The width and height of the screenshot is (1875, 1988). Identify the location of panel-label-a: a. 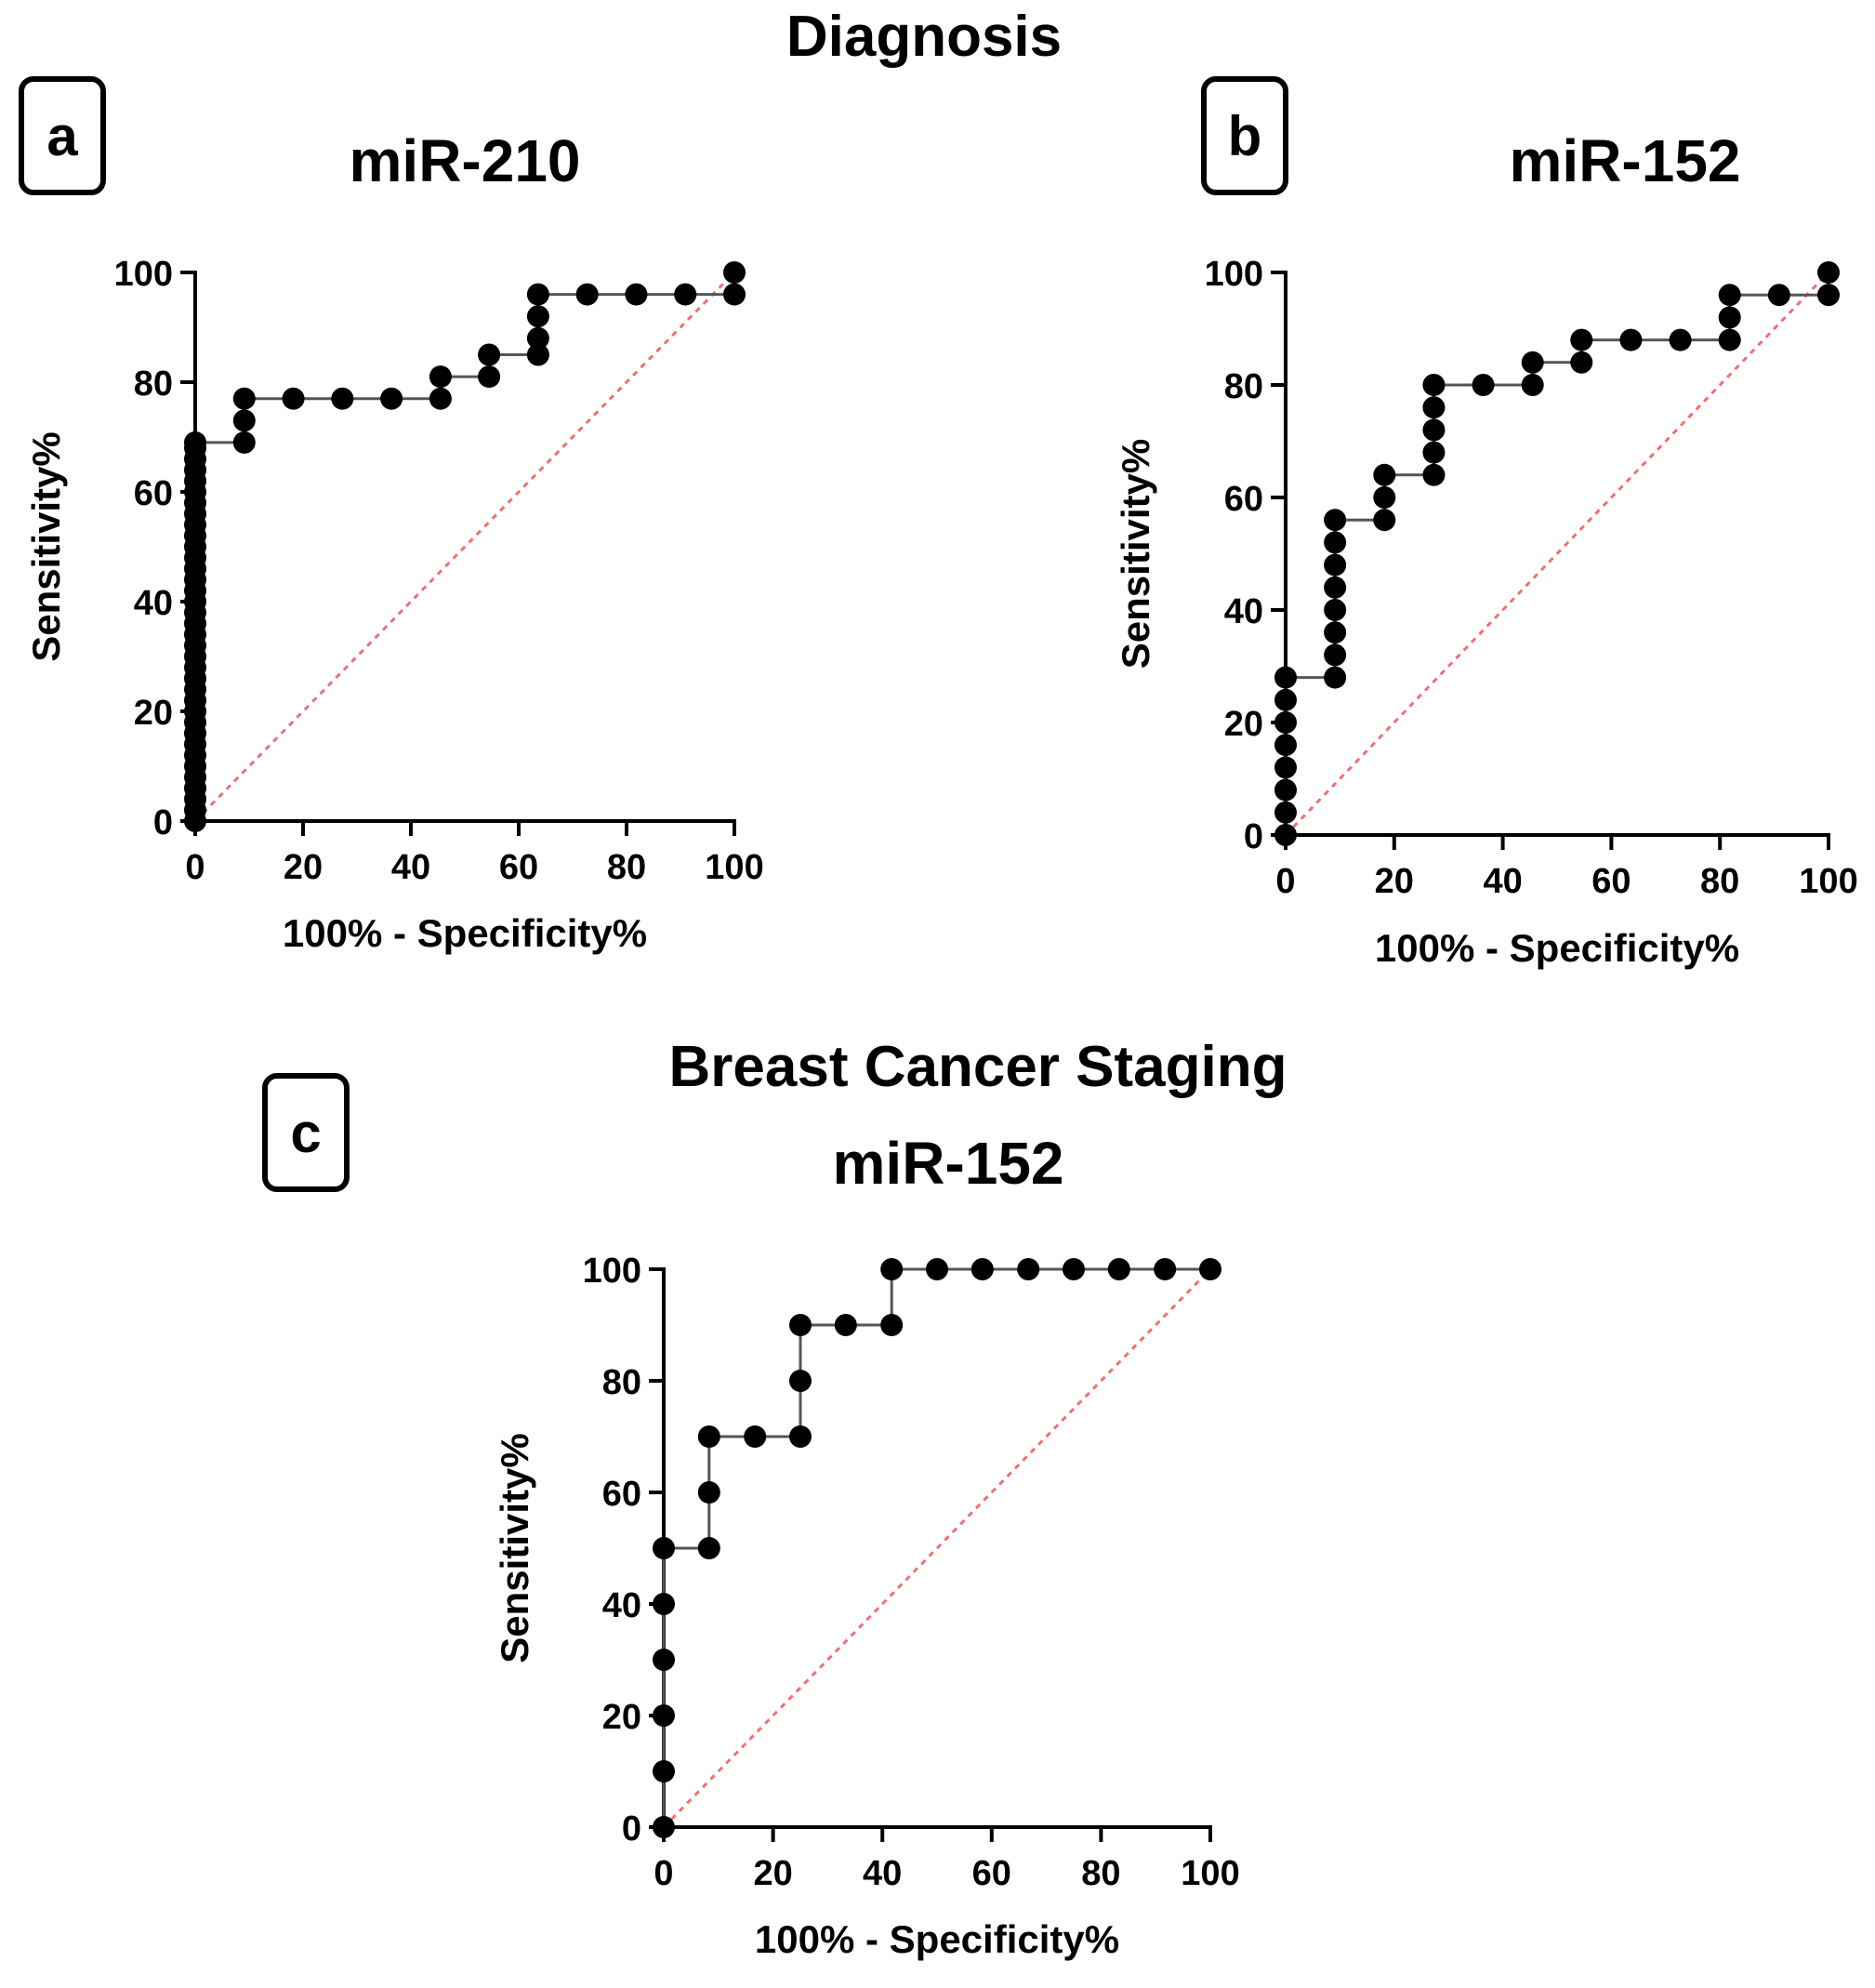
(62, 135).